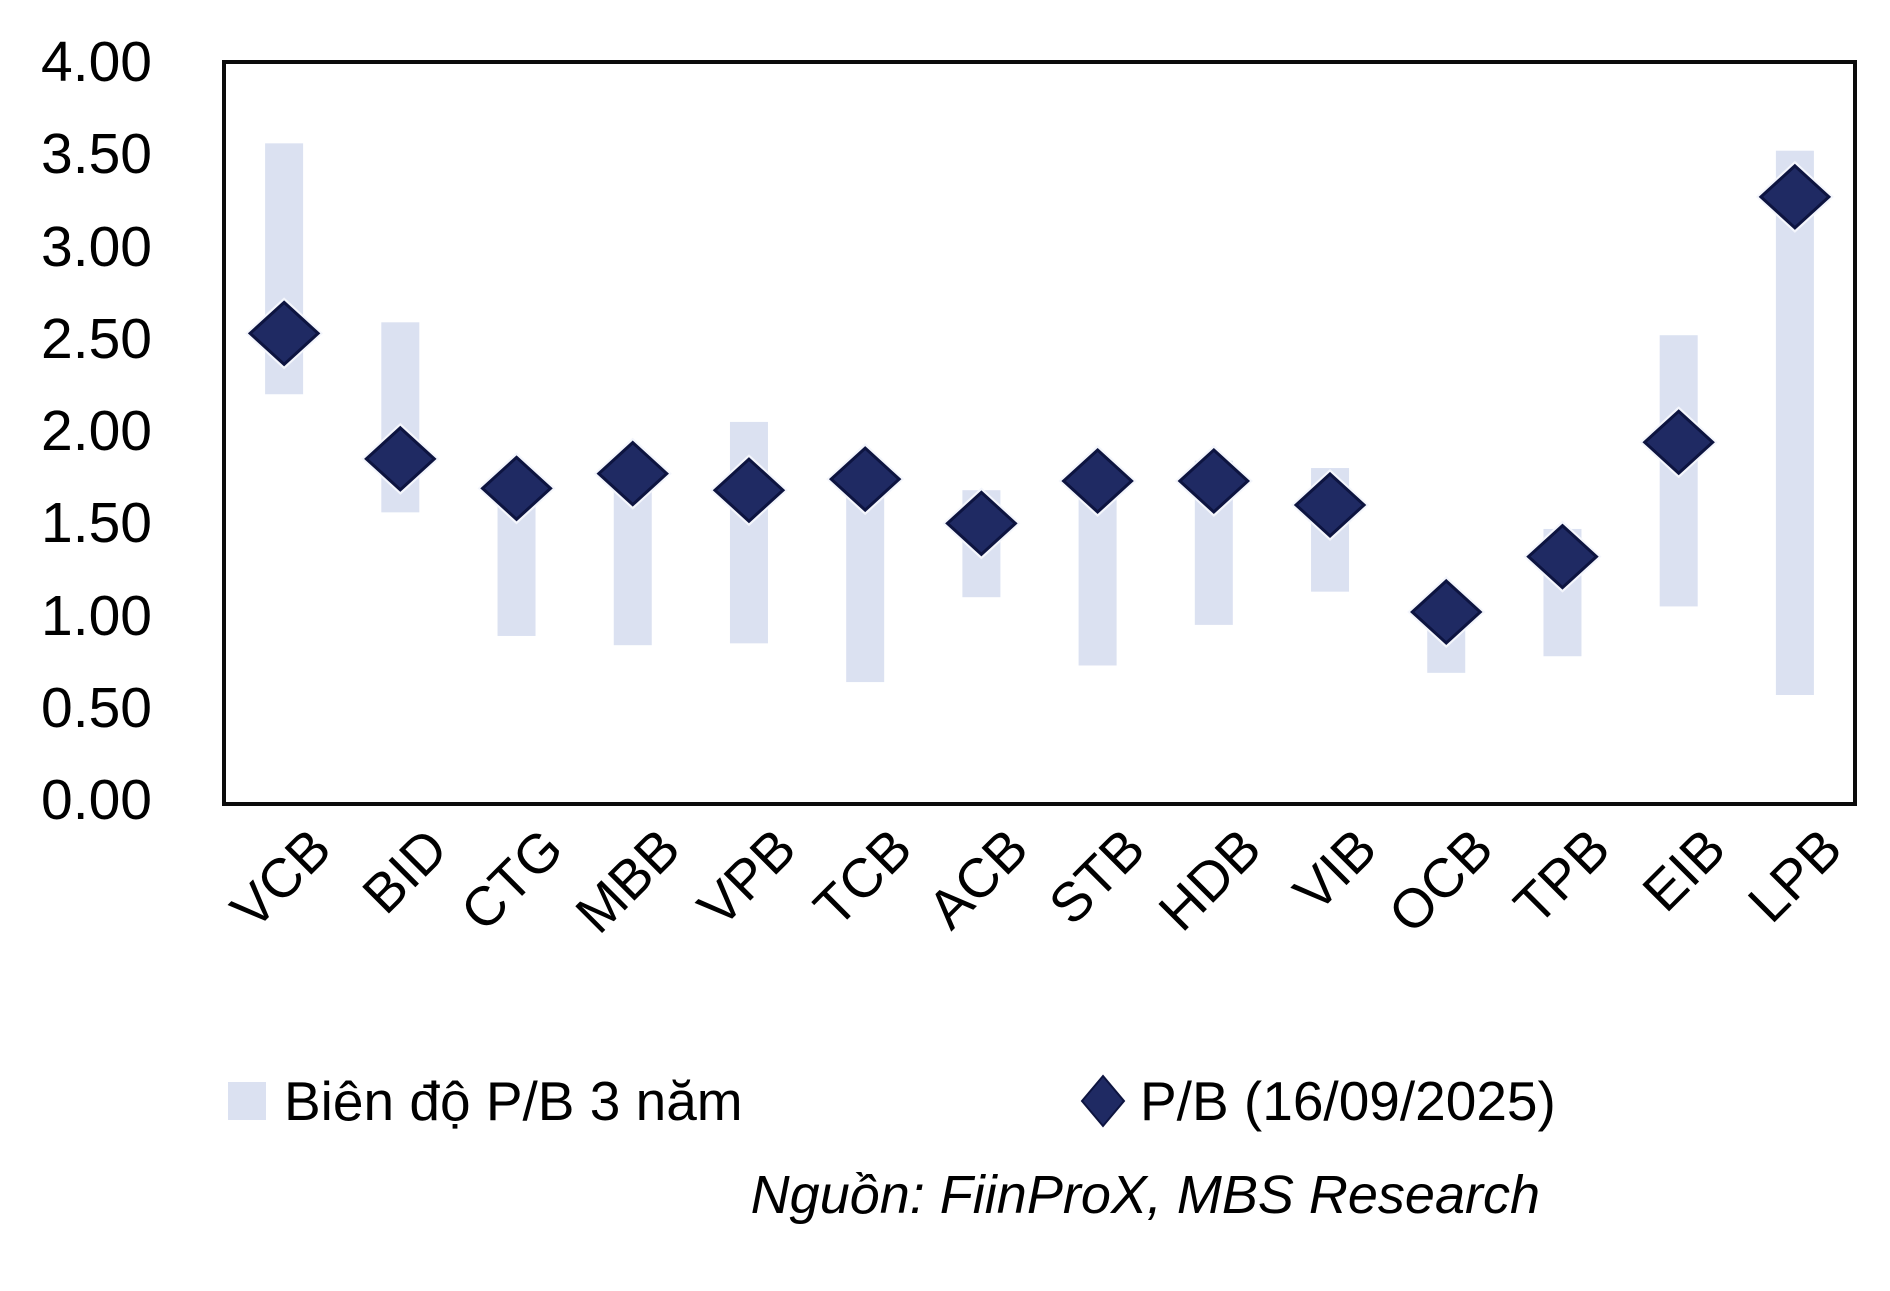  I want to click on y-tick-label: 0.00, so click(96, 800).